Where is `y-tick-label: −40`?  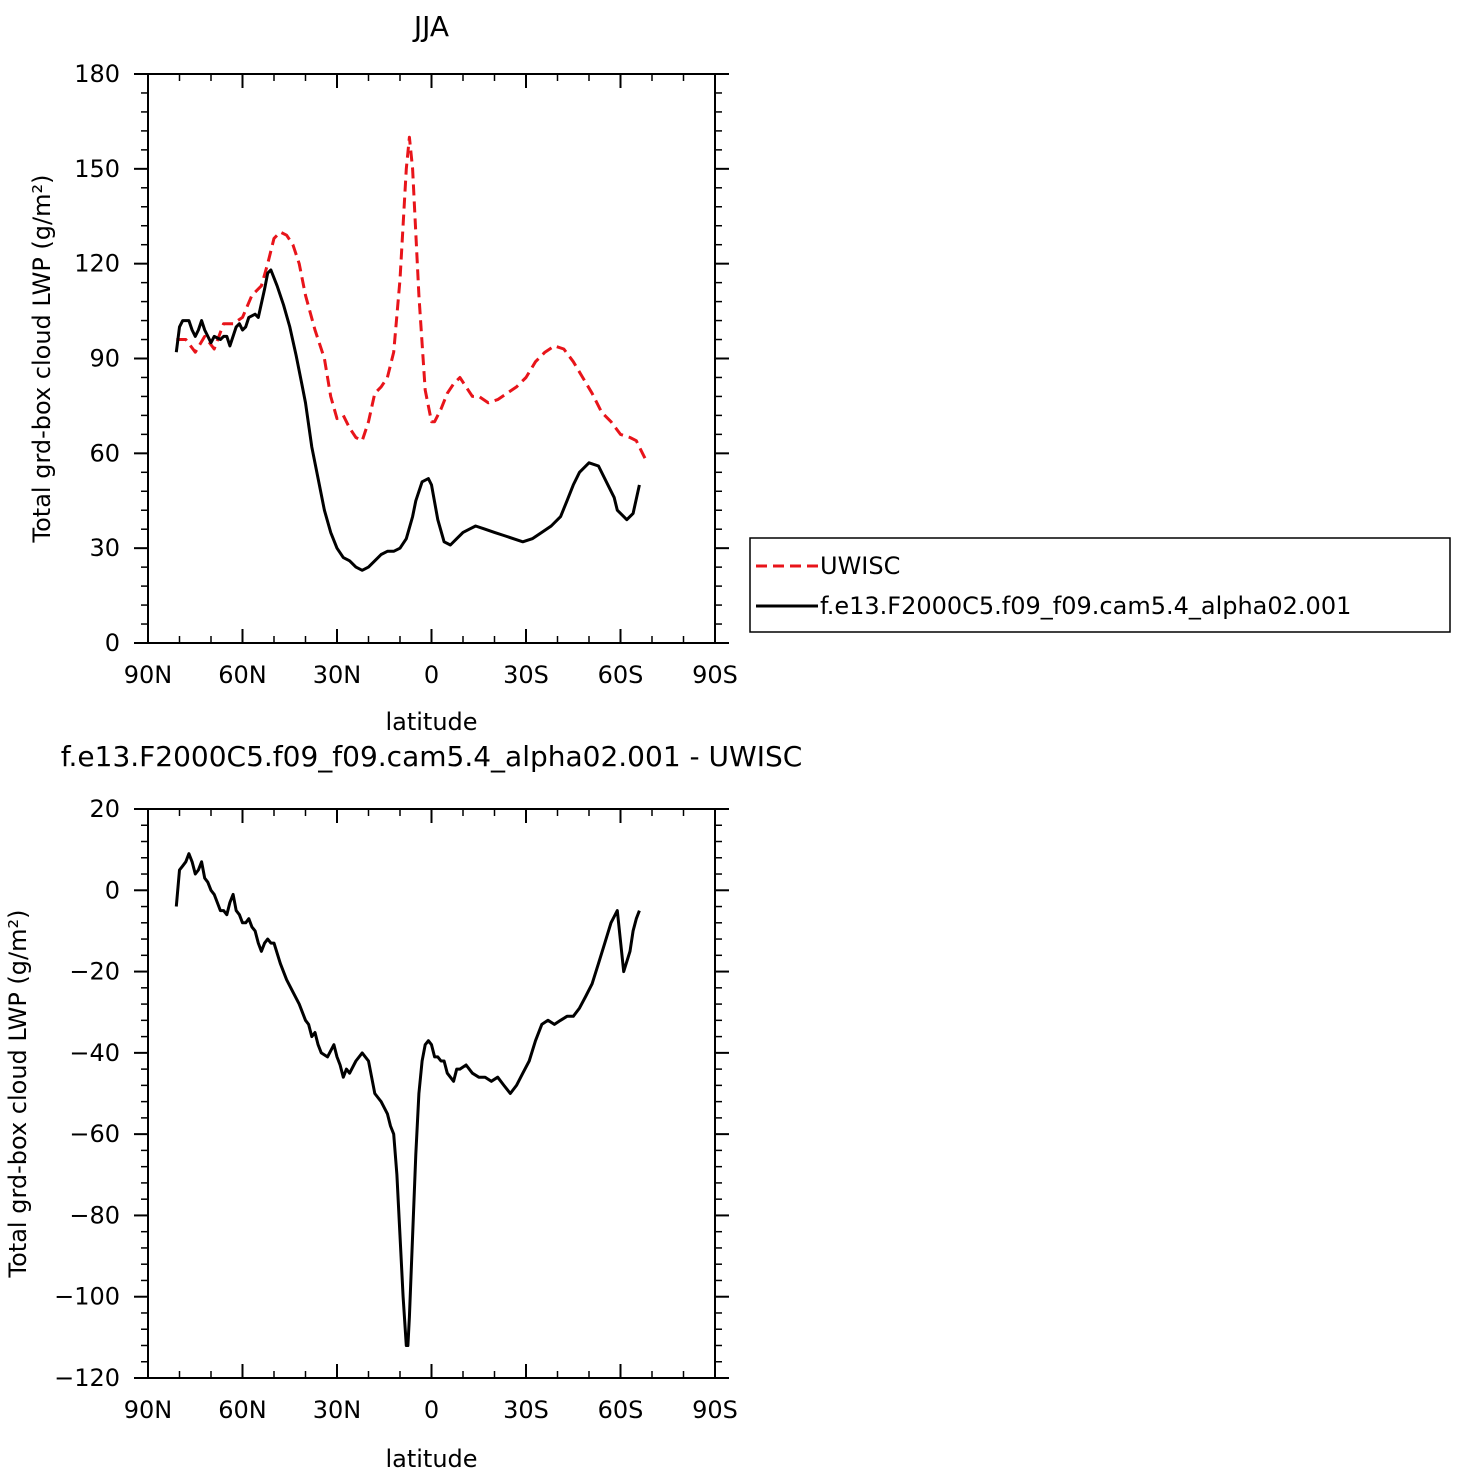 y-tick-label: −40 is located at coordinates (94, 1053).